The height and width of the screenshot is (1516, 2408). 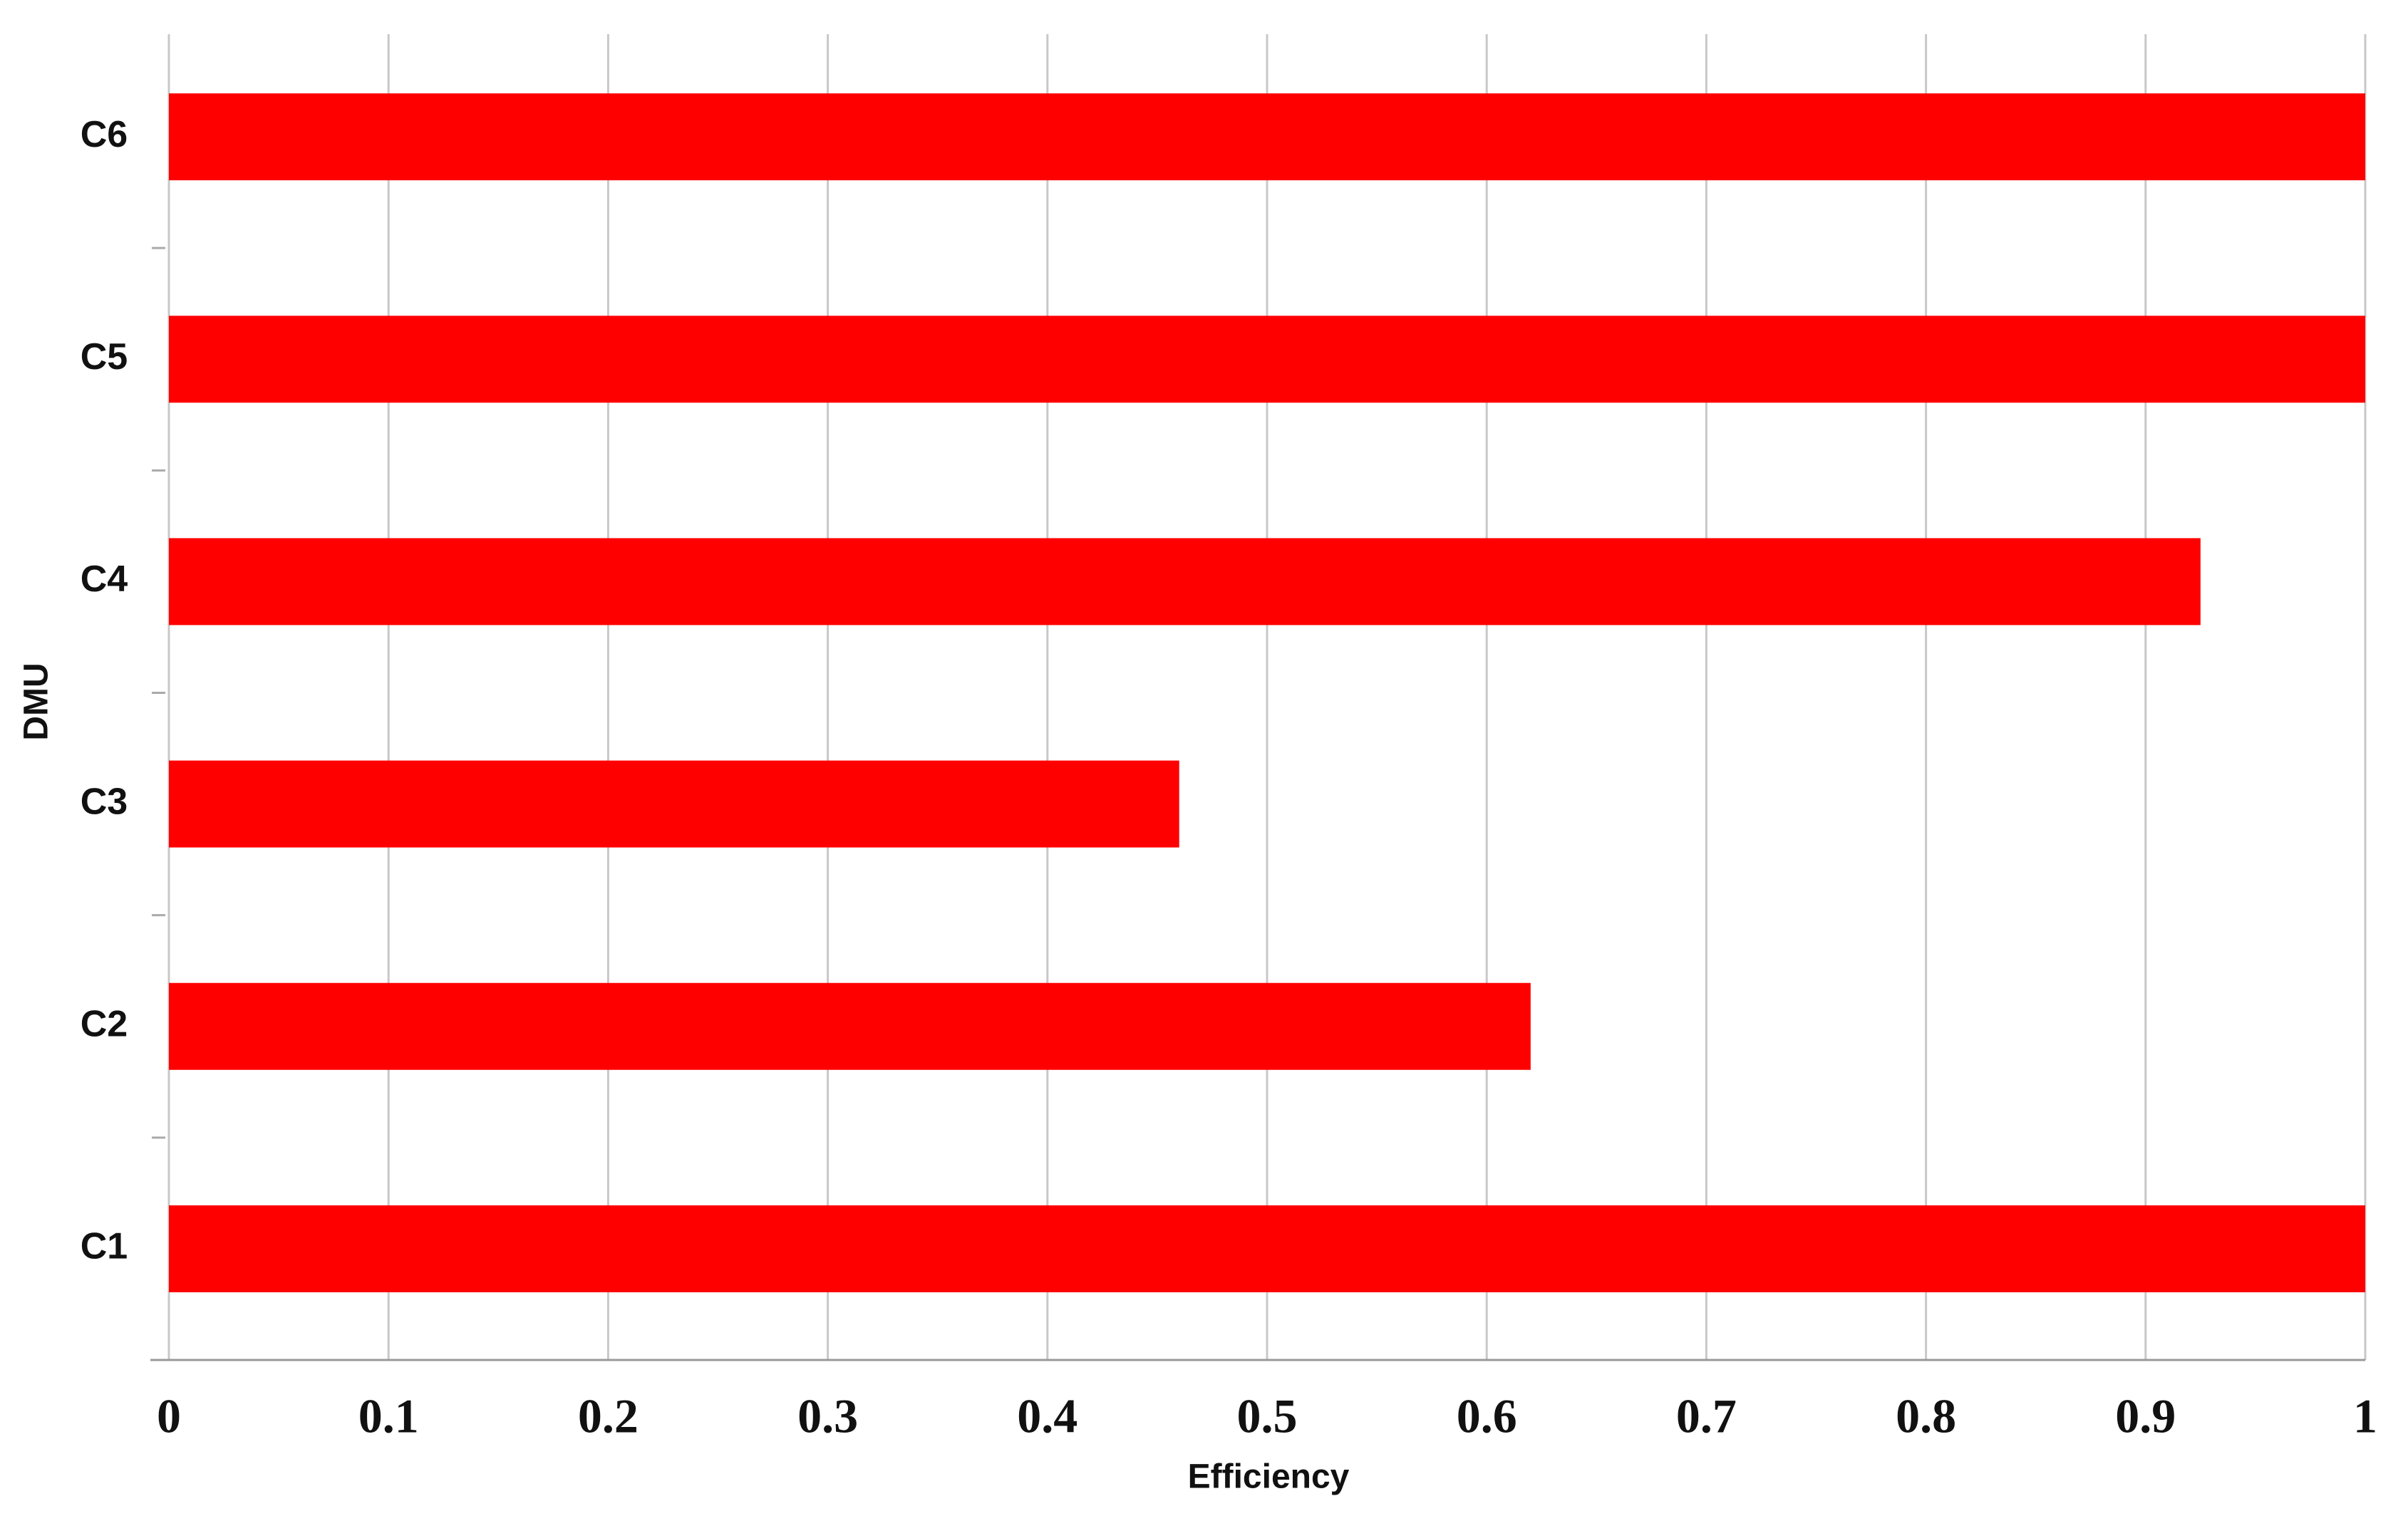 I want to click on y-tick-label: C2, so click(x=104, y=1023).